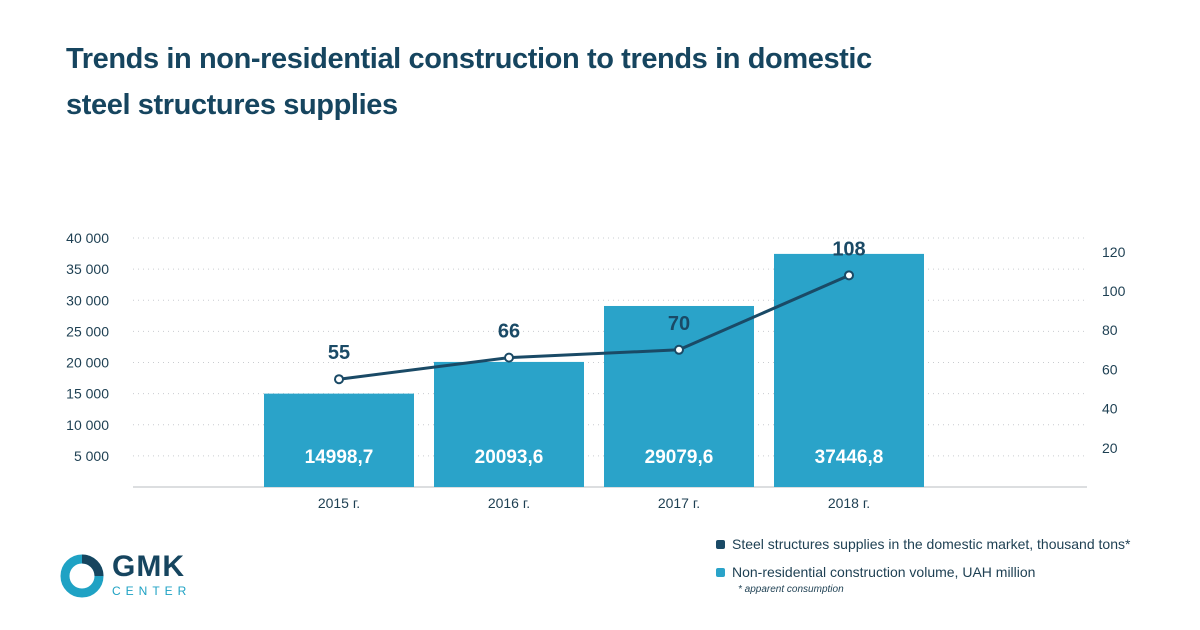 The width and height of the screenshot is (1200, 630). What do you see at coordinates (1114, 252) in the screenshot?
I see `y-right-tick-label: 120` at bounding box center [1114, 252].